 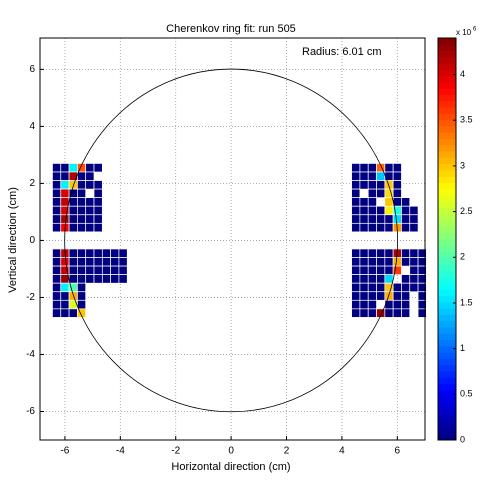 What do you see at coordinates (32, 126) in the screenshot?
I see `y-tick-label: 4` at bounding box center [32, 126].